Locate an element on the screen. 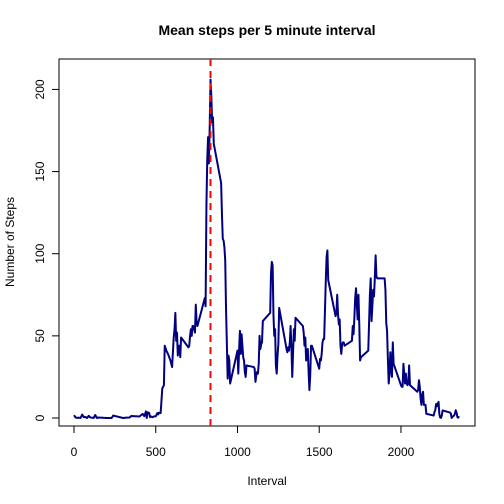 The height and width of the screenshot is (504, 504). y-tick-label: 150 is located at coordinates (40, 171).